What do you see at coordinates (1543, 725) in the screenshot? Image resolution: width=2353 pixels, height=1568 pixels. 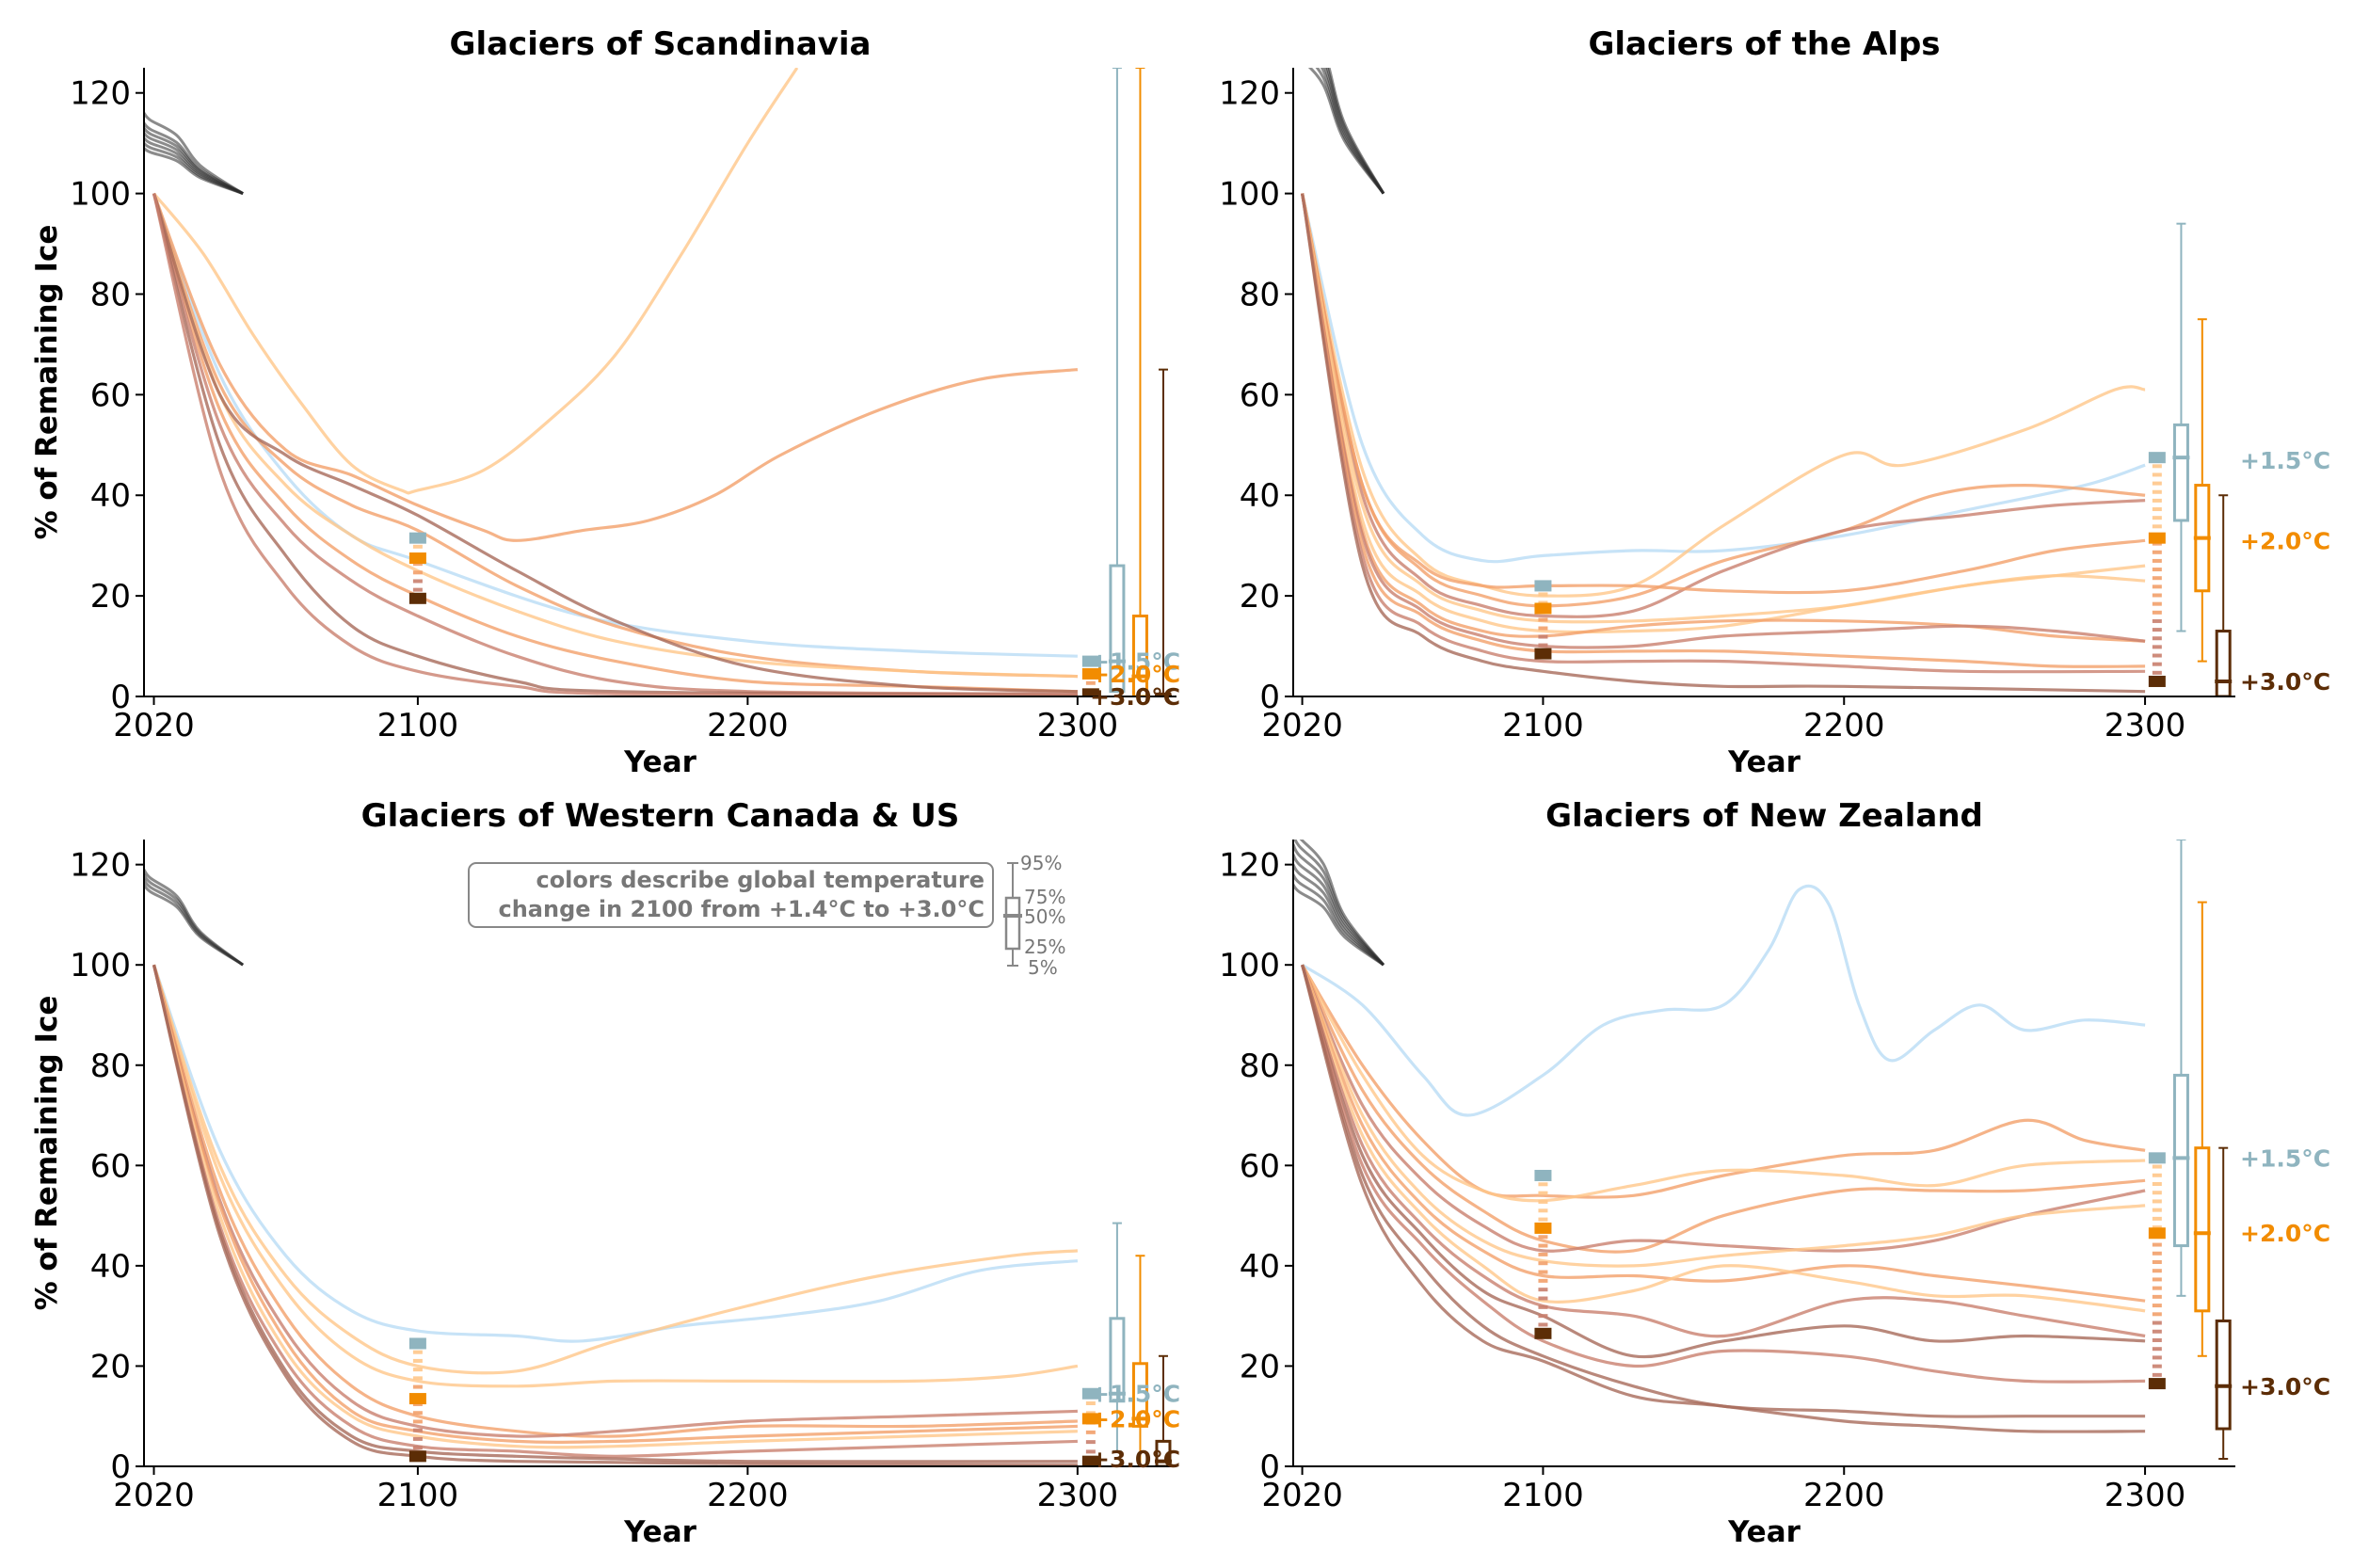 I see `x-tick-label: 2100` at bounding box center [1543, 725].